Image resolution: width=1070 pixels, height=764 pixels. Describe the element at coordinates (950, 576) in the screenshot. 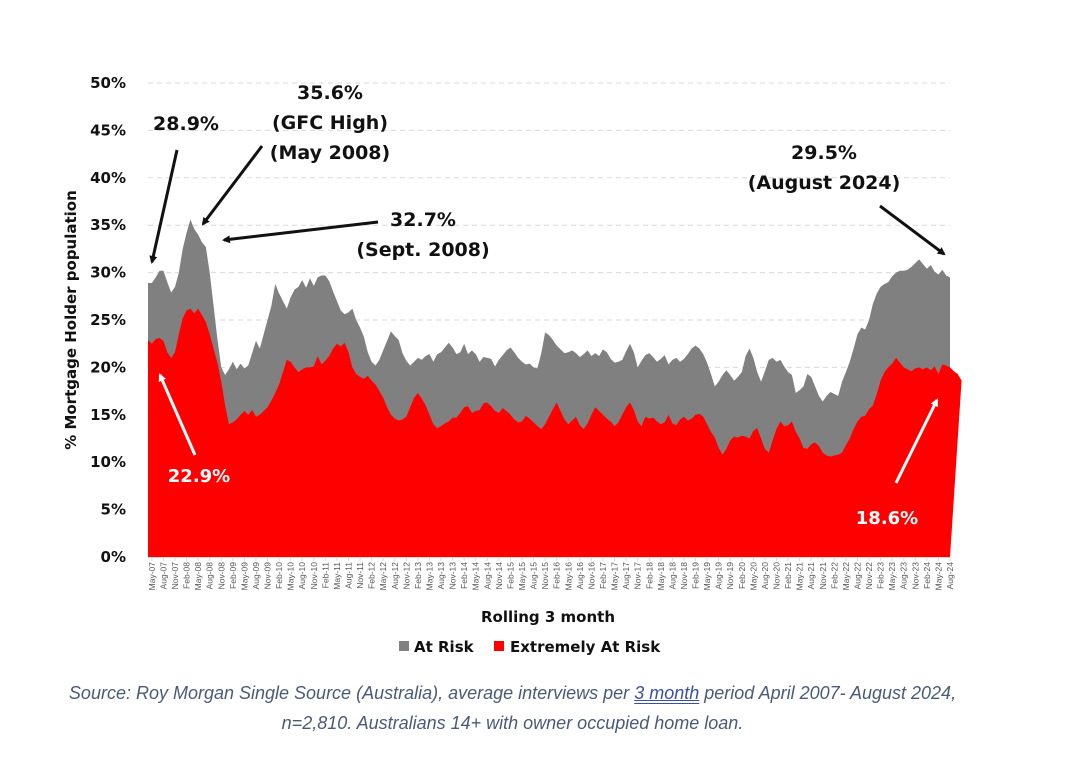

I see `x-tick-label: Aug-24` at that location.